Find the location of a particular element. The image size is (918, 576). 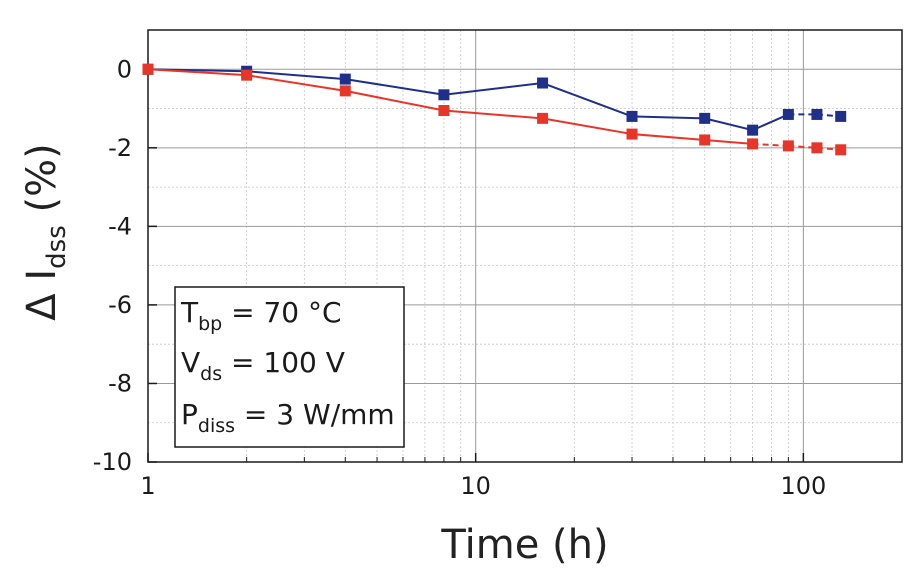

y-axis-title-main: Δ I is located at coordinates (42, 295).